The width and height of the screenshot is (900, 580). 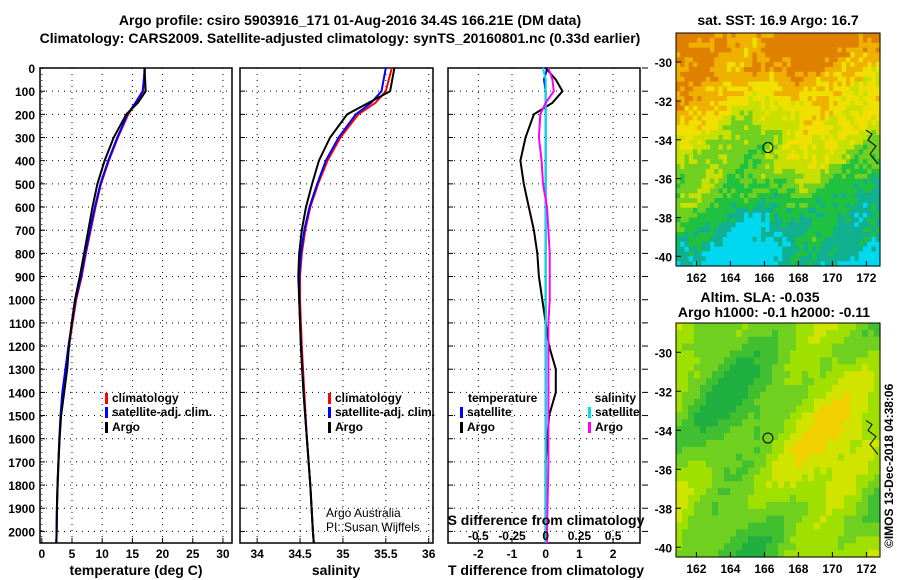 What do you see at coordinates (889, 465) in the screenshot?
I see `copyright-text: ©IMOS 13-Dec-2018 04:38:06` at bounding box center [889, 465].